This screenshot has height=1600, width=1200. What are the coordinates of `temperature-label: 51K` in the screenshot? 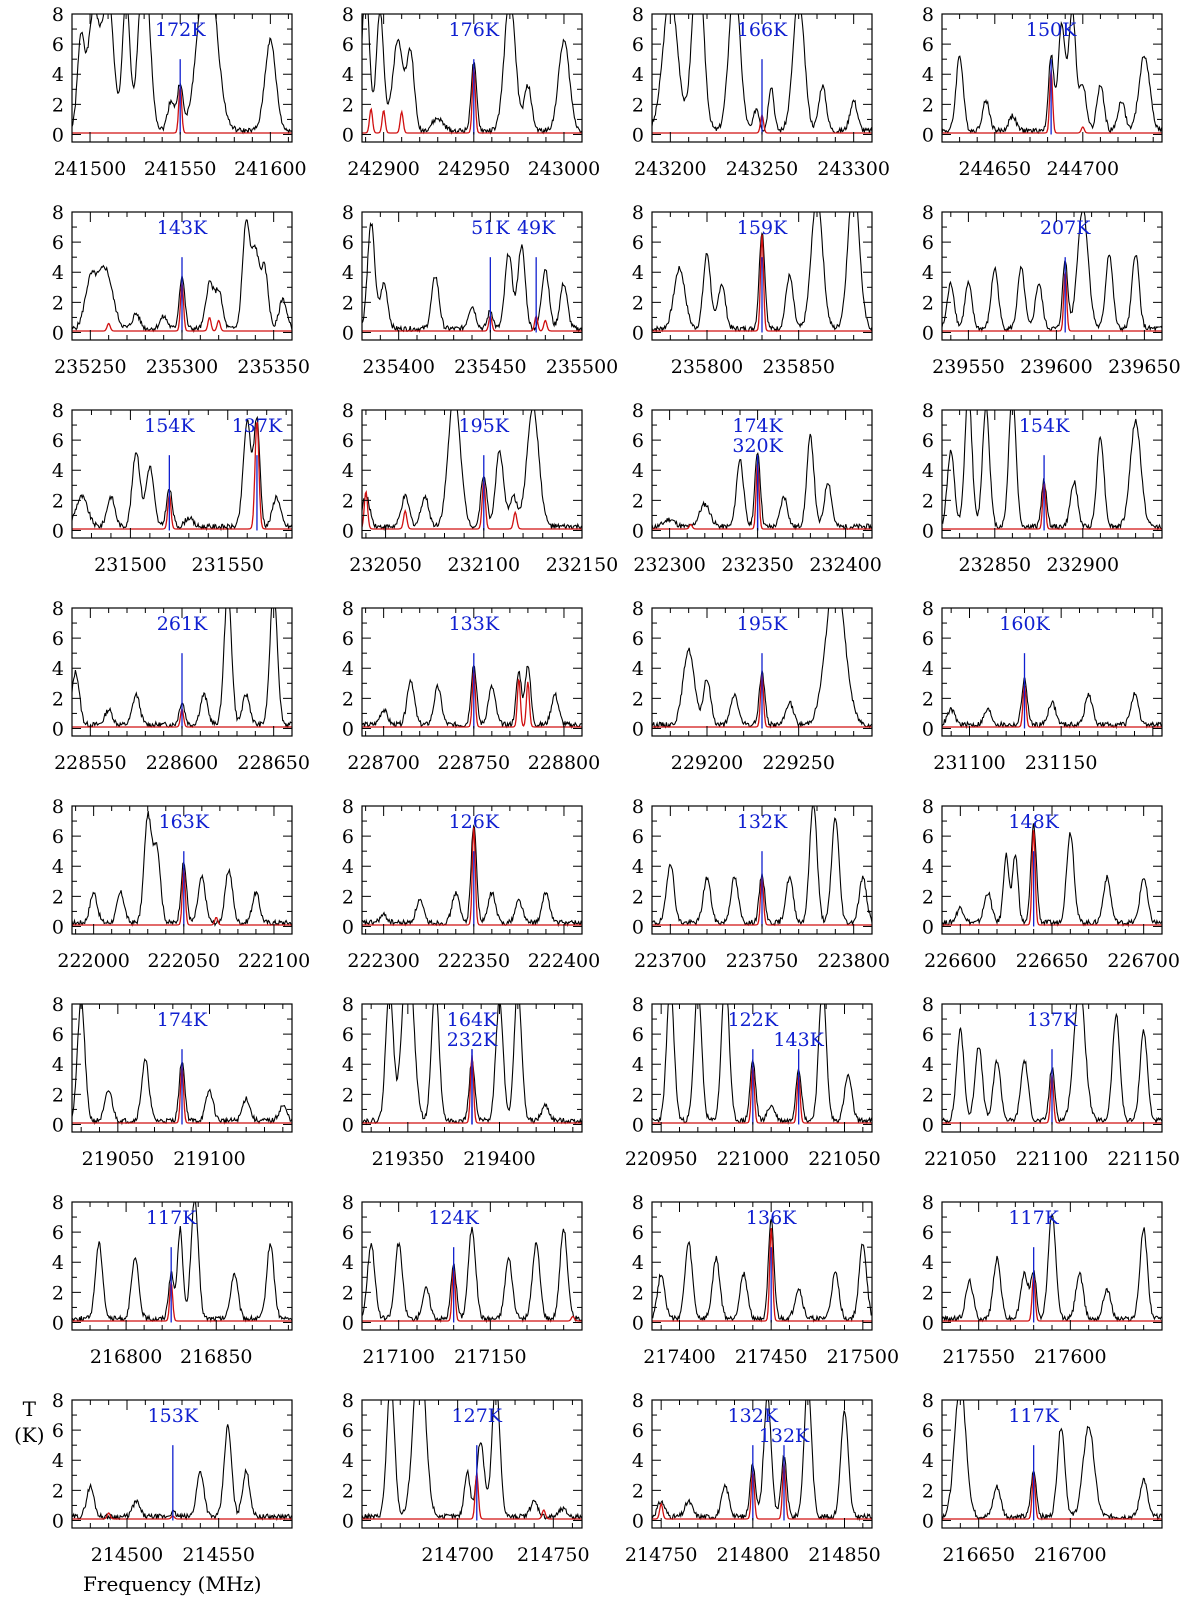 It's located at (490, 228).